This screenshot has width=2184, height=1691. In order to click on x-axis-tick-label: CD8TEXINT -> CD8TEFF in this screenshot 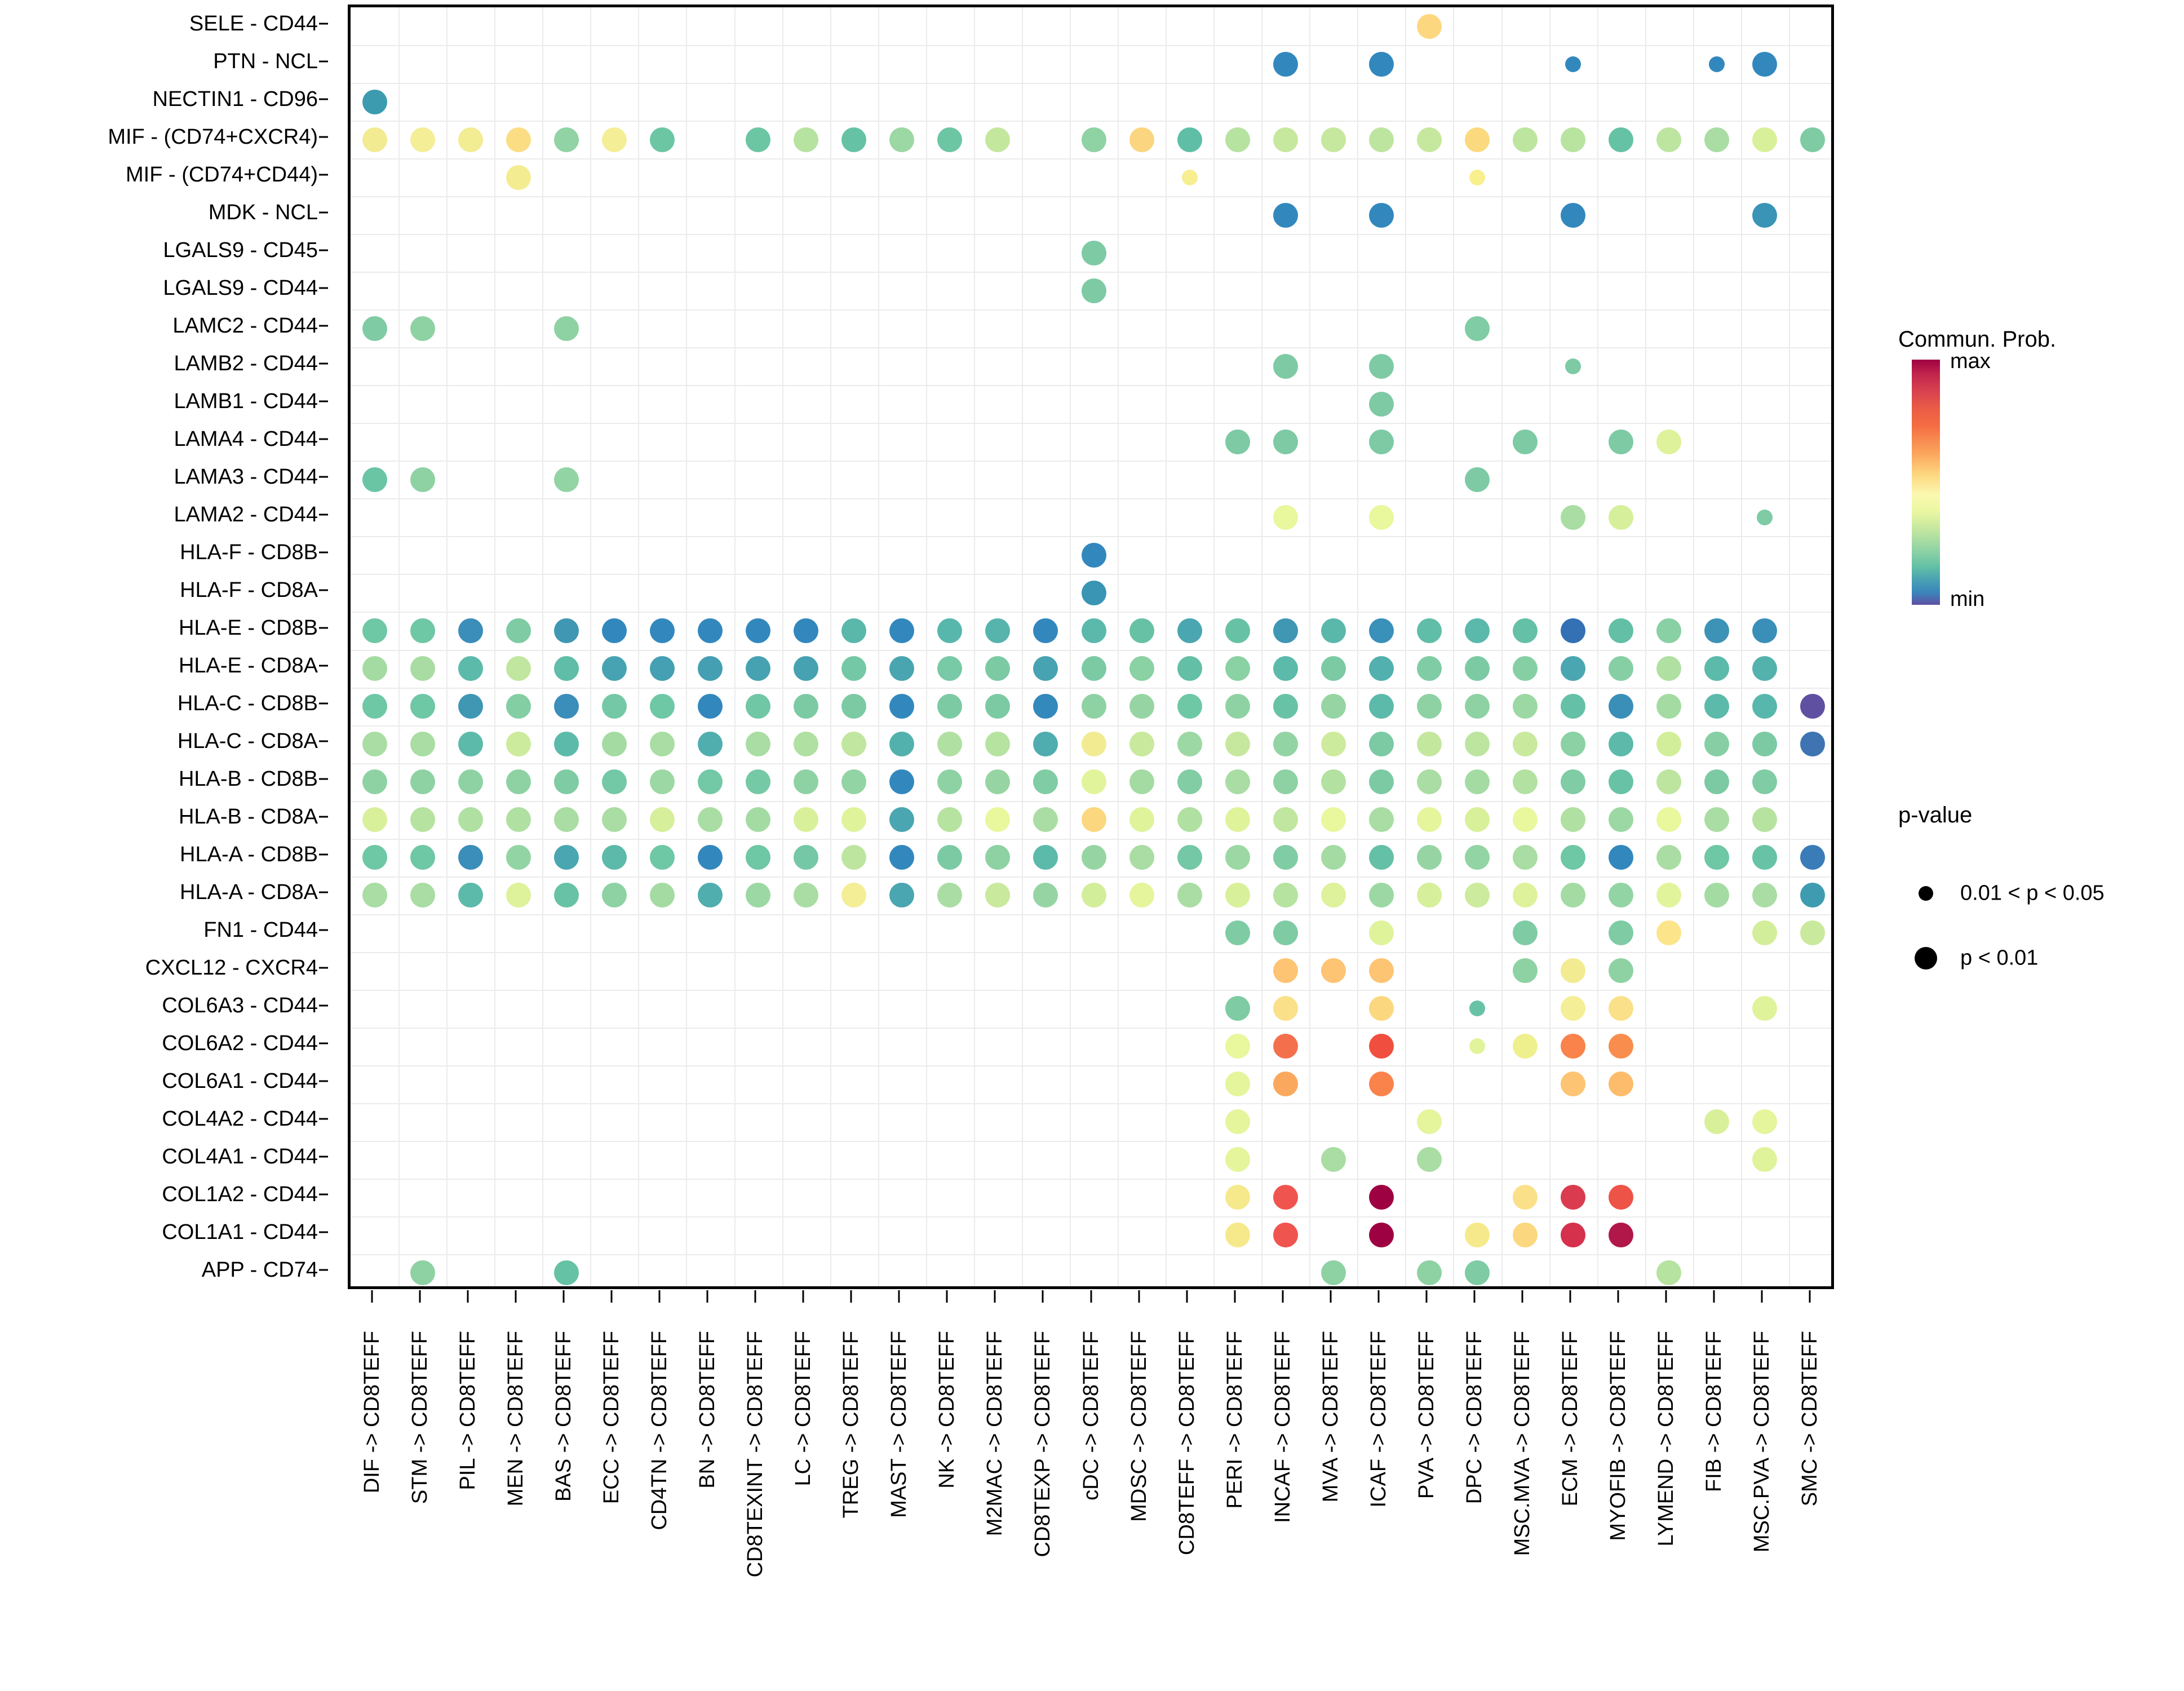, I will do `click(755, 1454)`.